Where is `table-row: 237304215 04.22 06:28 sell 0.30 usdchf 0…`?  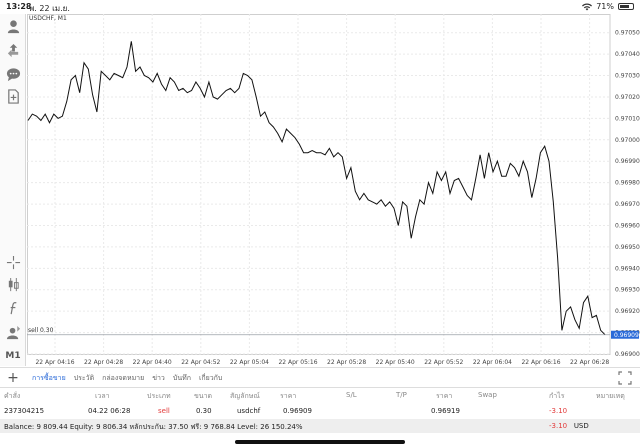 table-row: 237304215 04.22 06:28 sell 0.30 usdchf 0… is located at coordinates (320, 411).